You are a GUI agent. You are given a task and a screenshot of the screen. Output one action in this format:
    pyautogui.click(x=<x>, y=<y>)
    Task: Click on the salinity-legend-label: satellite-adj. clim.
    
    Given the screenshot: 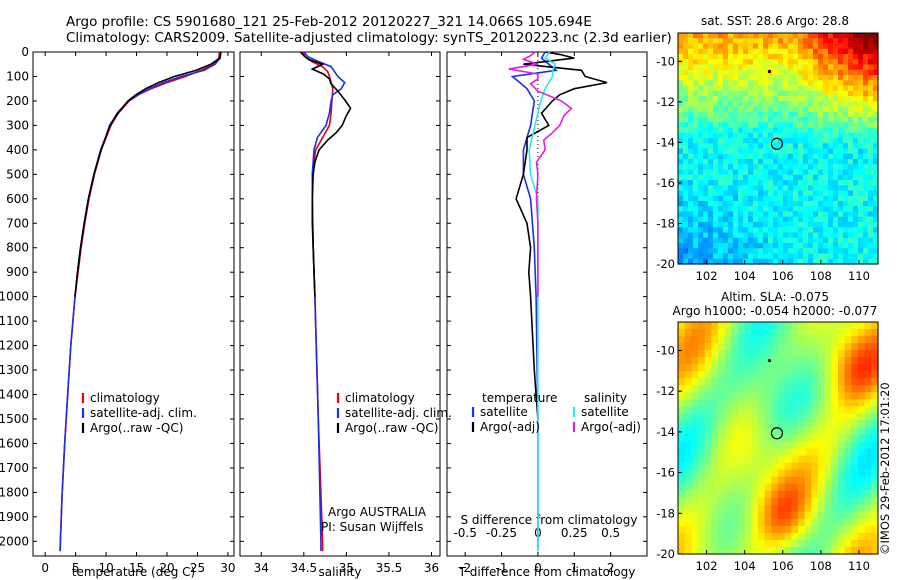 What is the action you would take?
    pyautogui.click(x=398, y=413)
    